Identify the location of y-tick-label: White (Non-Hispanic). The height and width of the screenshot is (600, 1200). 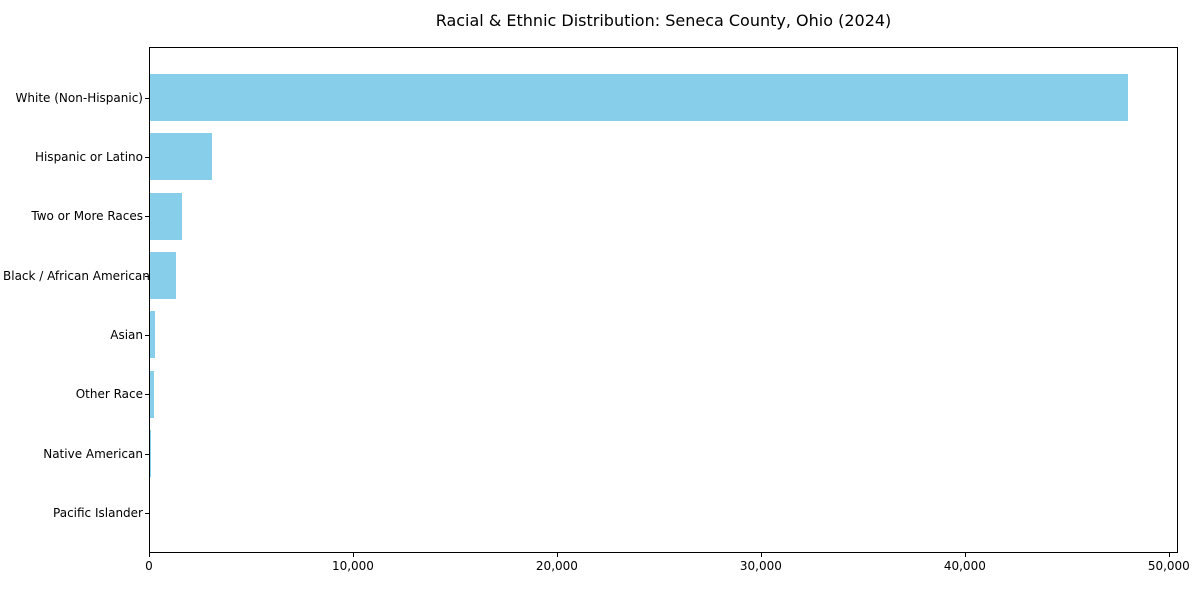
(79, 97).